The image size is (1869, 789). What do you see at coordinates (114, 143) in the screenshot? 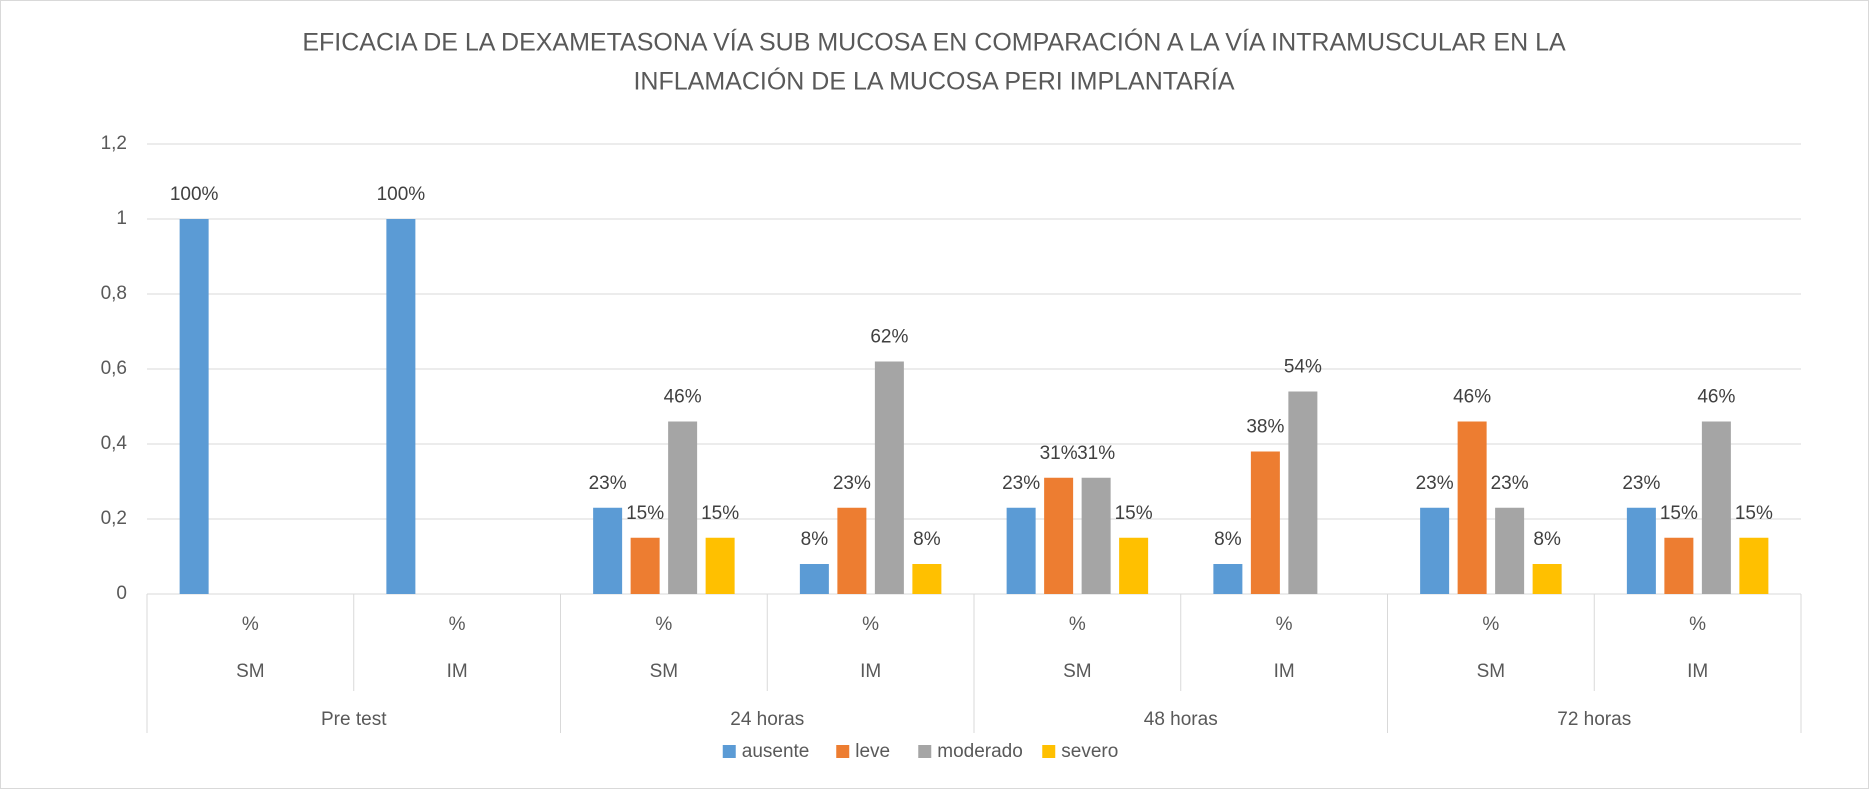
I see `y-tick-label: 1,2` at bounding box center [114, 143].